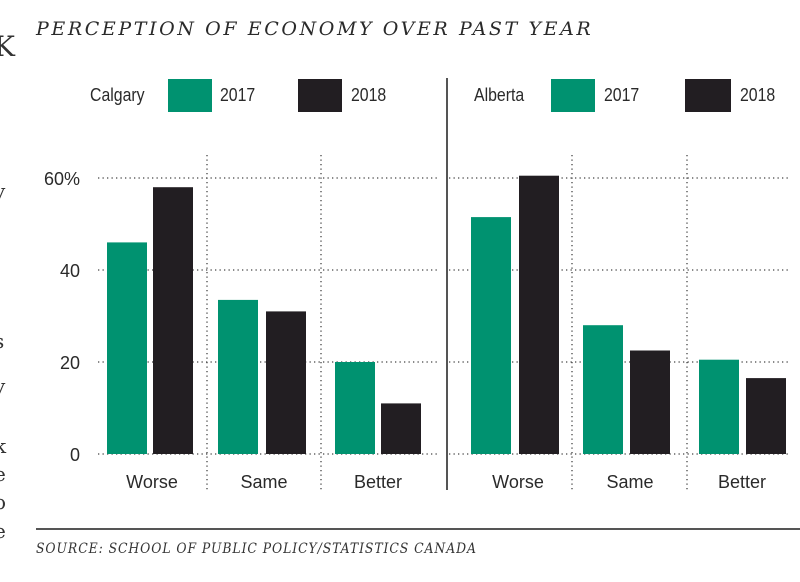  What do you see at coordinates (418, 529) in the screenshot?
I see `footer-rule` at bounding box center [418, 529].